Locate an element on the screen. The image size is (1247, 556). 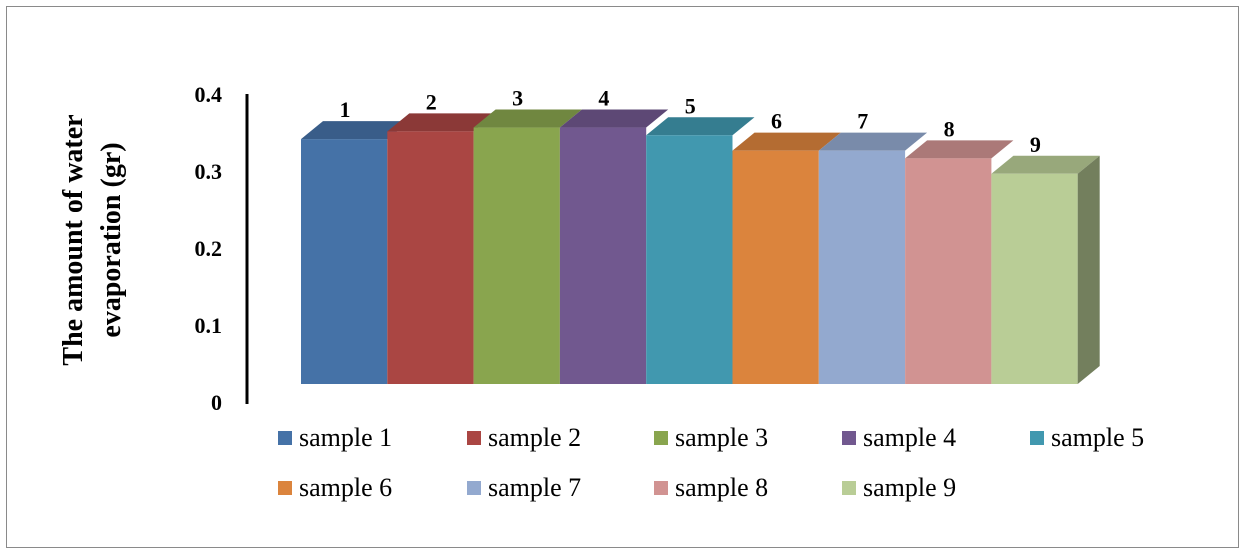
legend-label: sample 1 is located at coordinates (345, 437).